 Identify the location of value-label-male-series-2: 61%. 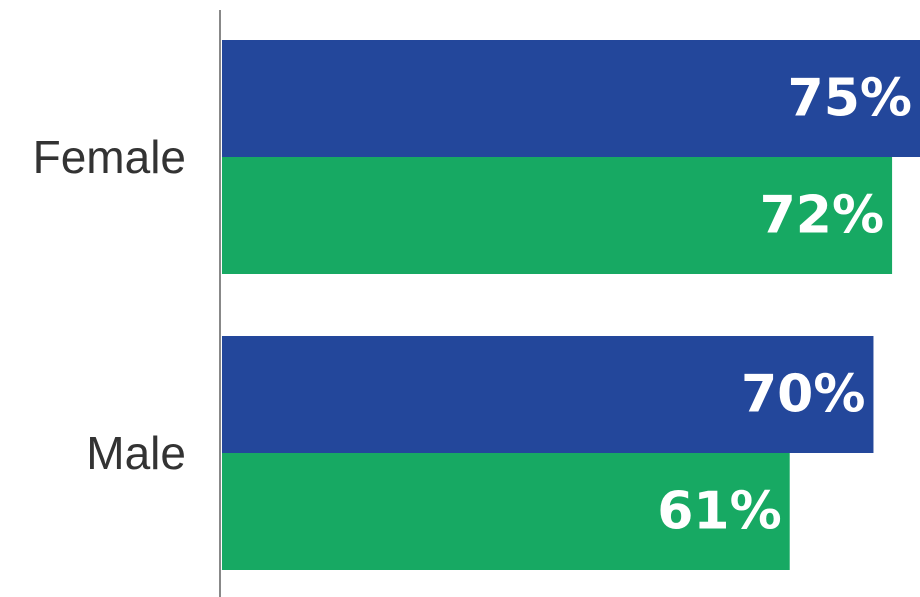
(719, 512).